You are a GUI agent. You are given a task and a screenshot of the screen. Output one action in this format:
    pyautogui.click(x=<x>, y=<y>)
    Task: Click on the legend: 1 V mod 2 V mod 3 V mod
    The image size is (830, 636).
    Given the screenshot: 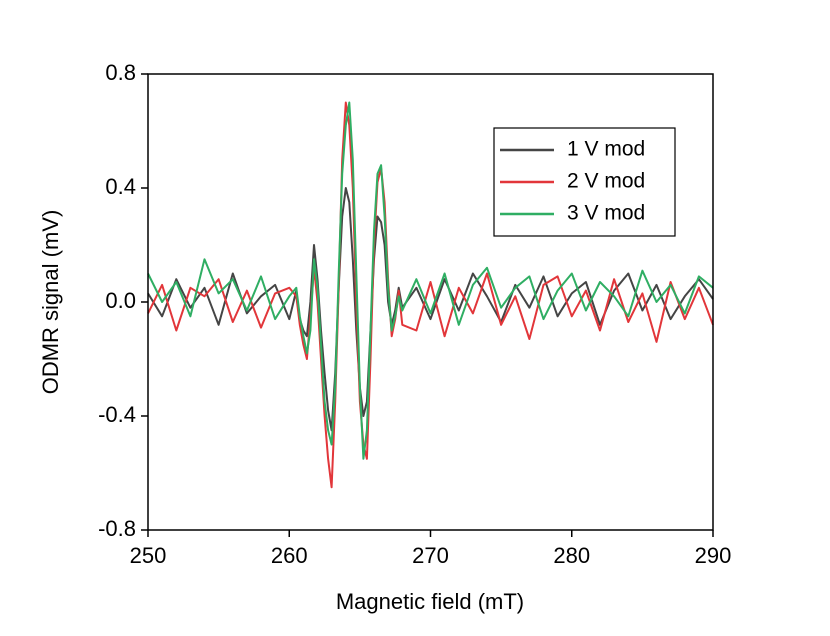 What is the action you would take?
    pyautogui.click(x=584, y=182)
    